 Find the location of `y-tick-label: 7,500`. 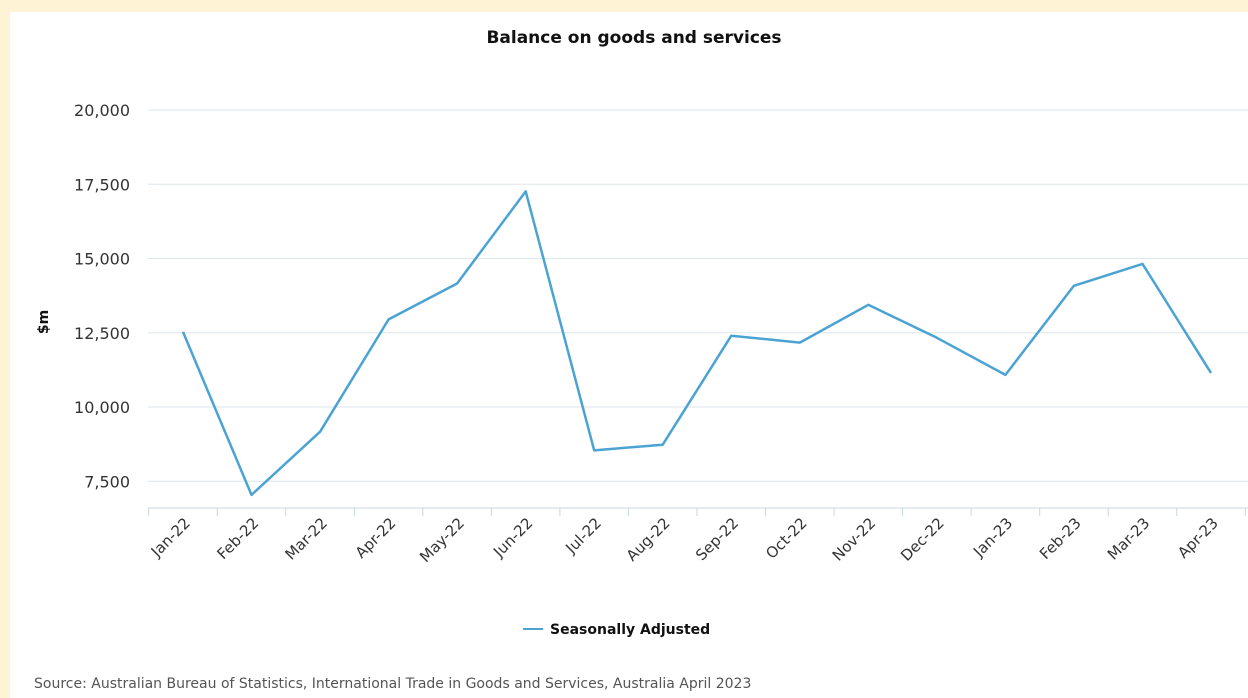

y-tick-label: 7,500 is located at coordinates (107, 481).